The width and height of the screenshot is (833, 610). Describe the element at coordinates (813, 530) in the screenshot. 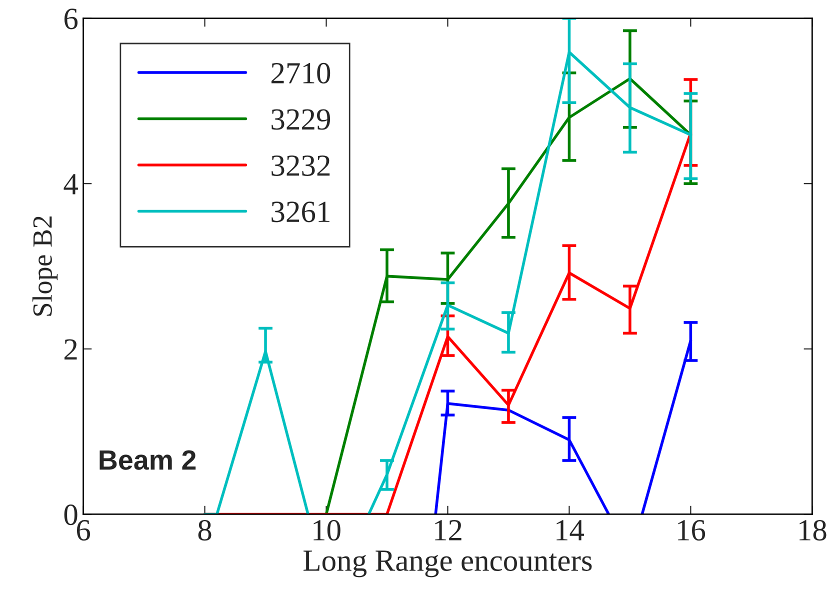

I see `x-tick-label: 18` at that location.